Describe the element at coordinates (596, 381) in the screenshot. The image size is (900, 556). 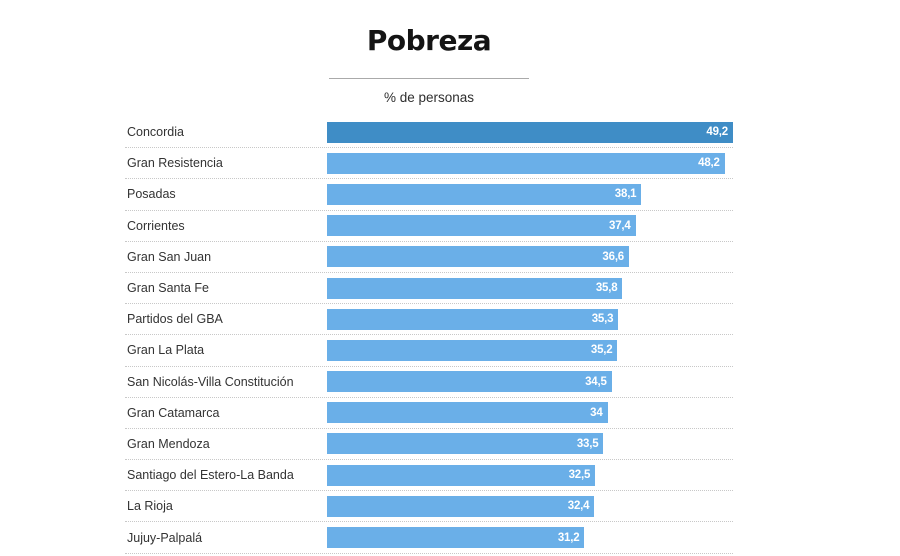
I see `bar-value-label: 34,5` at that location.